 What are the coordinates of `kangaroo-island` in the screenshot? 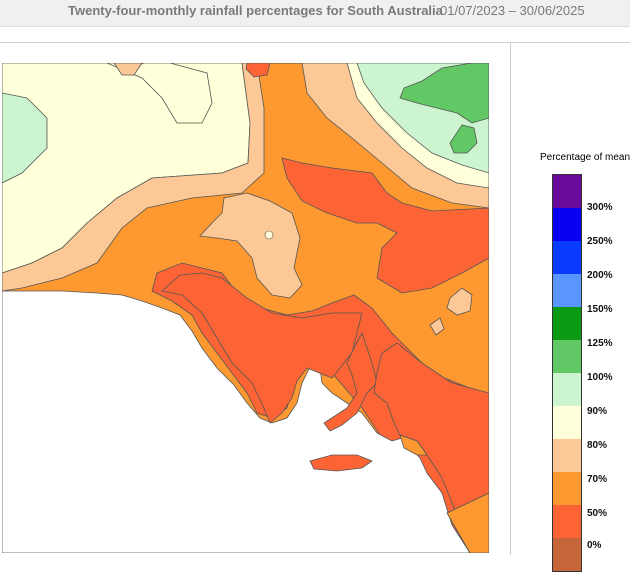 It's located at (341, 463).